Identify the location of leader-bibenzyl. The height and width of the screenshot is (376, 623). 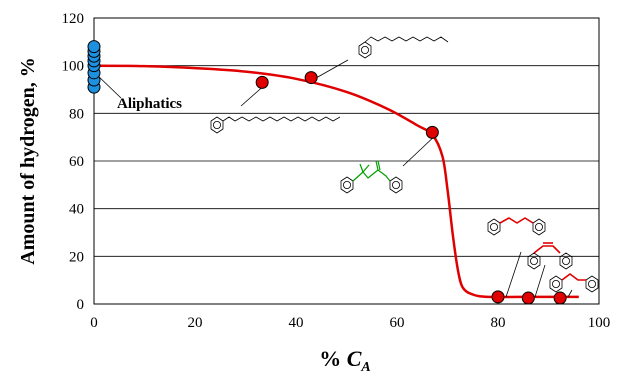
(570, 293).